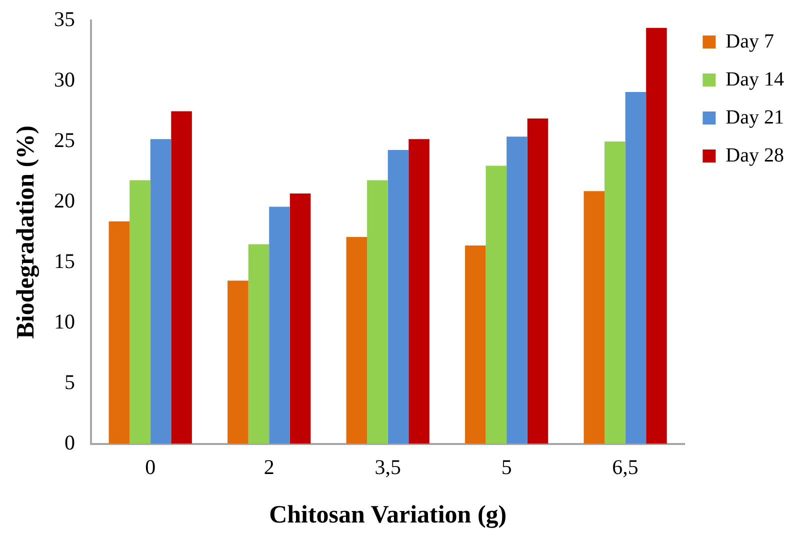 This screenshot has height=541, width=798. I want to click on x-tick-label: 3,5, so click(387, 466).